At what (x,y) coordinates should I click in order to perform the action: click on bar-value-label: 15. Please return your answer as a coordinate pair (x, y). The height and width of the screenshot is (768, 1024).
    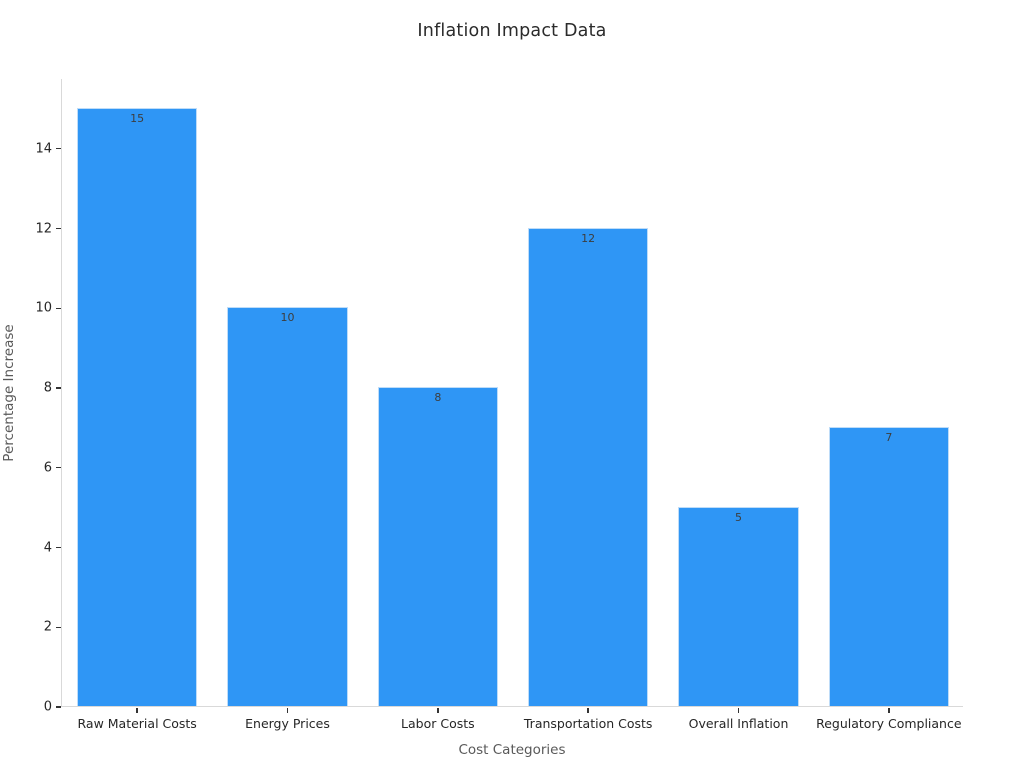
    Looking at the image, I should click on (137, 118).